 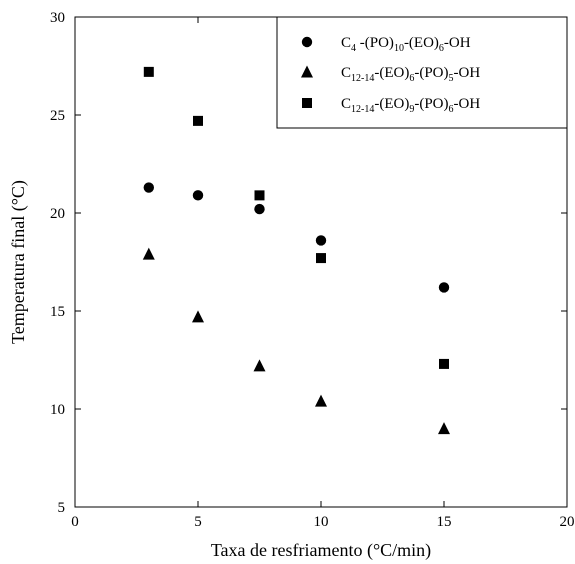 I want to click on legend-box, so click(x=422, y=72).